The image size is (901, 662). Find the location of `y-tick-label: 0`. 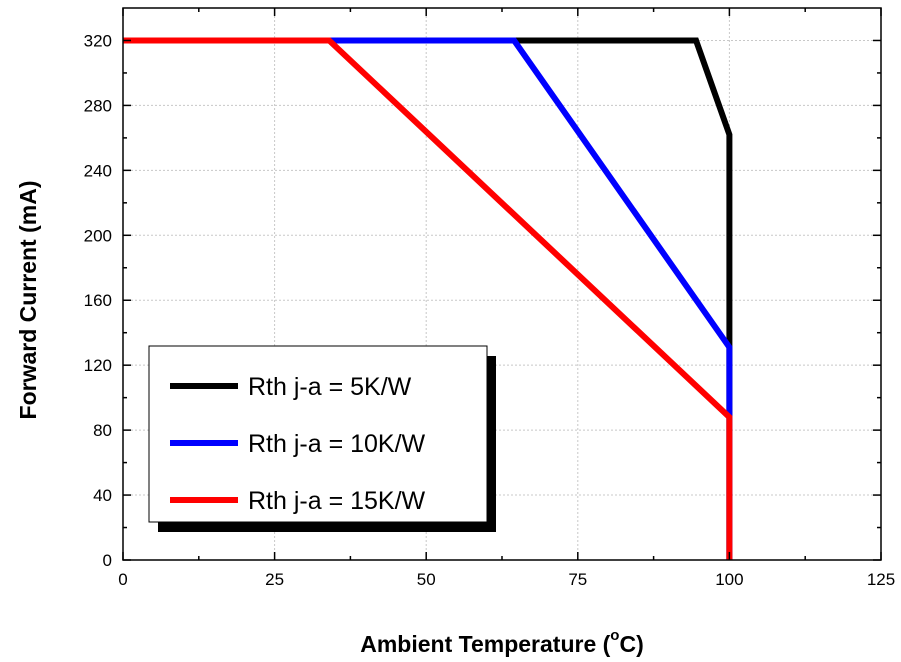

y-tick-label: 0 is located at coordinates (107, 560).